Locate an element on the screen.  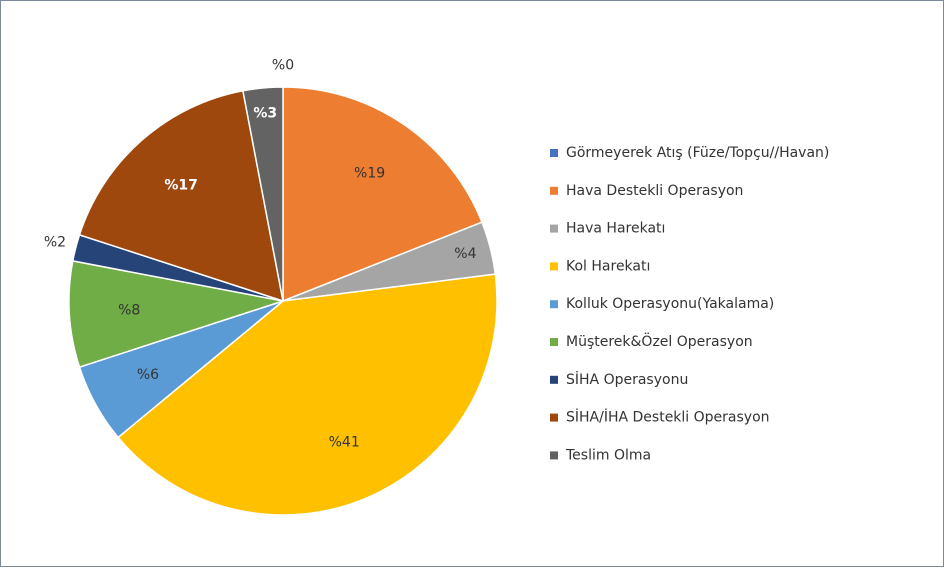
legend-label: Hava Destekli Operasyon is located at coordinates (654, 191).